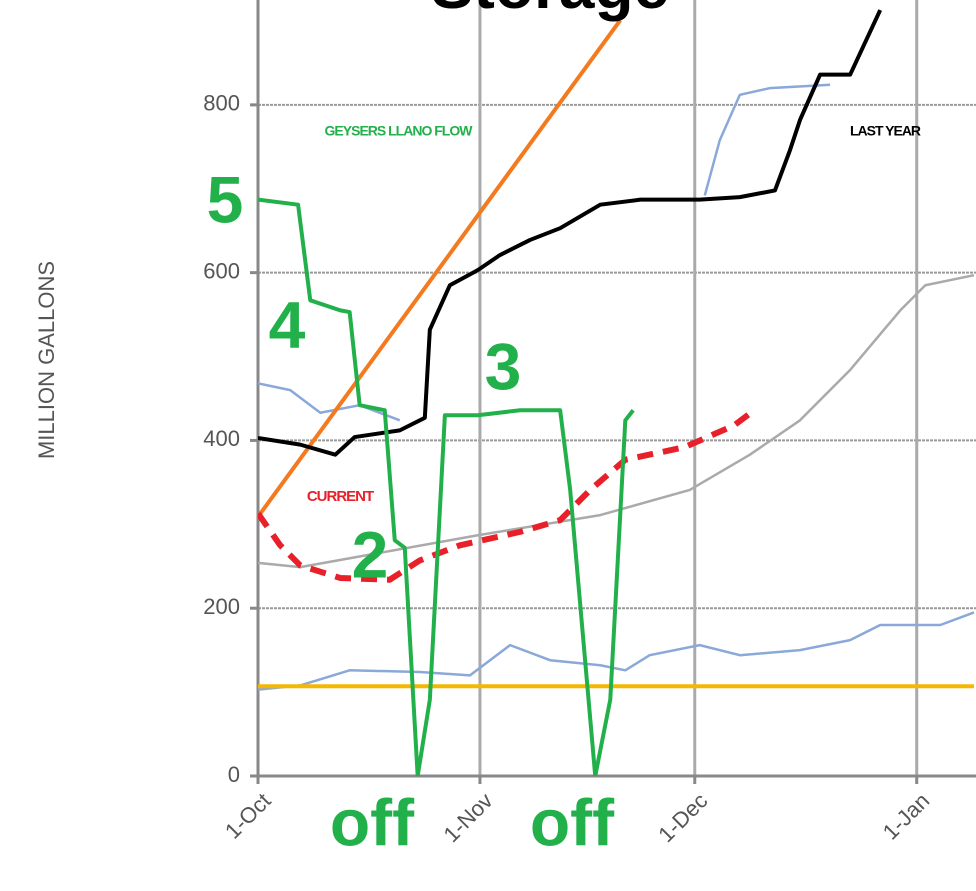 Image resolution: width=976 pixels, height=891 pixels. I want to click on chart-title: Storage, so click(550, 11).